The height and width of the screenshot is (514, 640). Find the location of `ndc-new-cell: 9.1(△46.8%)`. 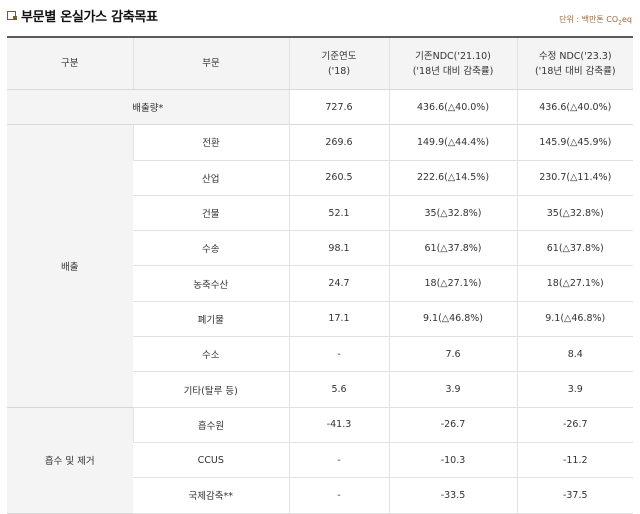

ndc-new-cell: 9.1(△46.8%) is located at coordinates (574, 319).